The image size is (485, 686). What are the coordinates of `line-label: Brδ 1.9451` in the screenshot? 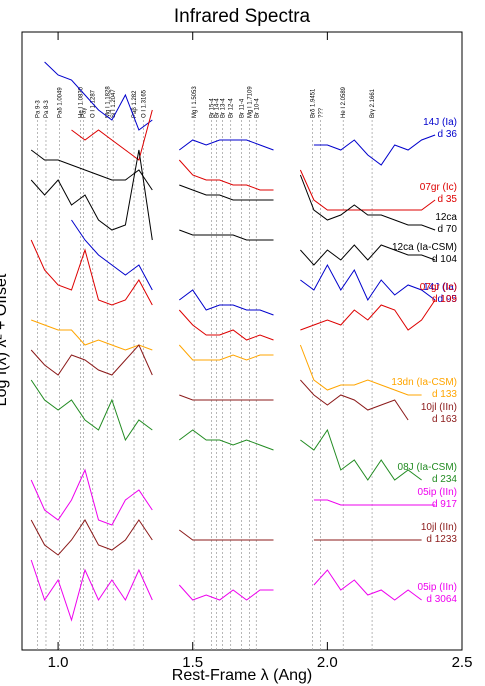 It's located at (314, 103).